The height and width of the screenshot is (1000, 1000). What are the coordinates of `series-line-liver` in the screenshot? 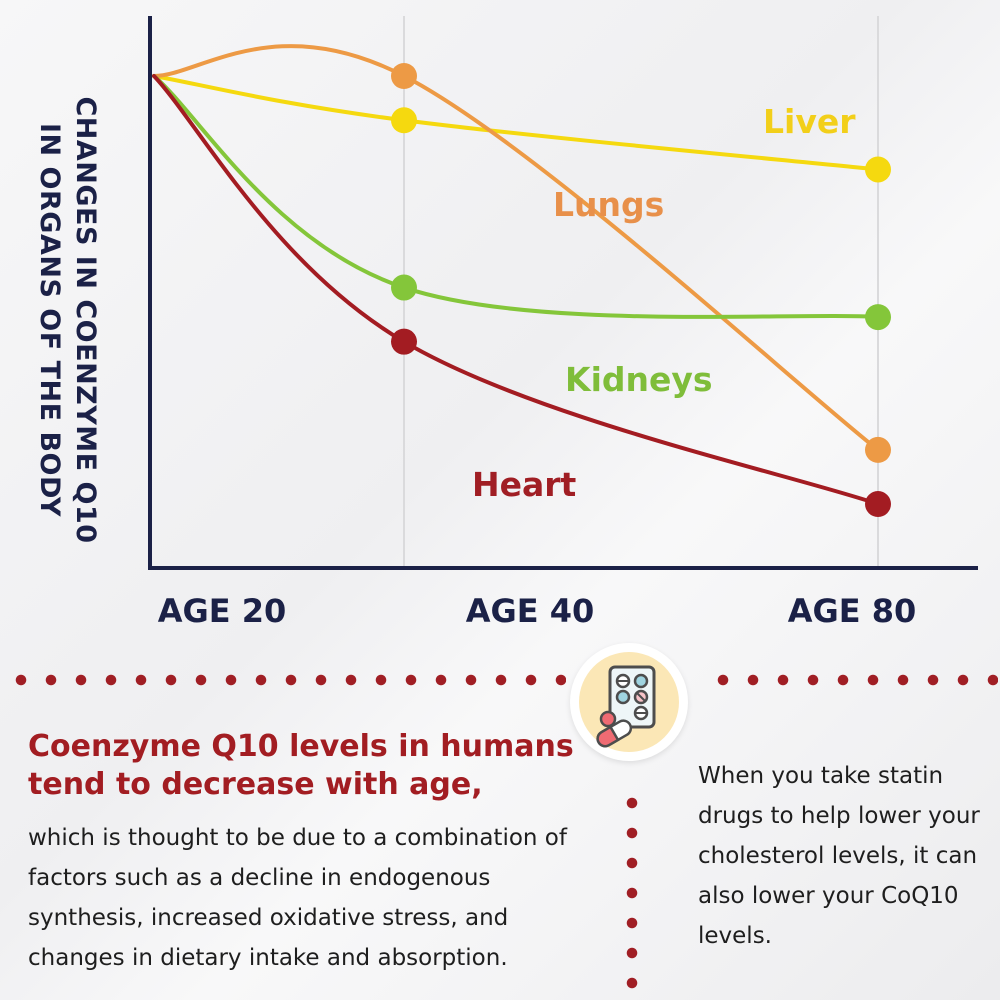 It's located at (516, 123).